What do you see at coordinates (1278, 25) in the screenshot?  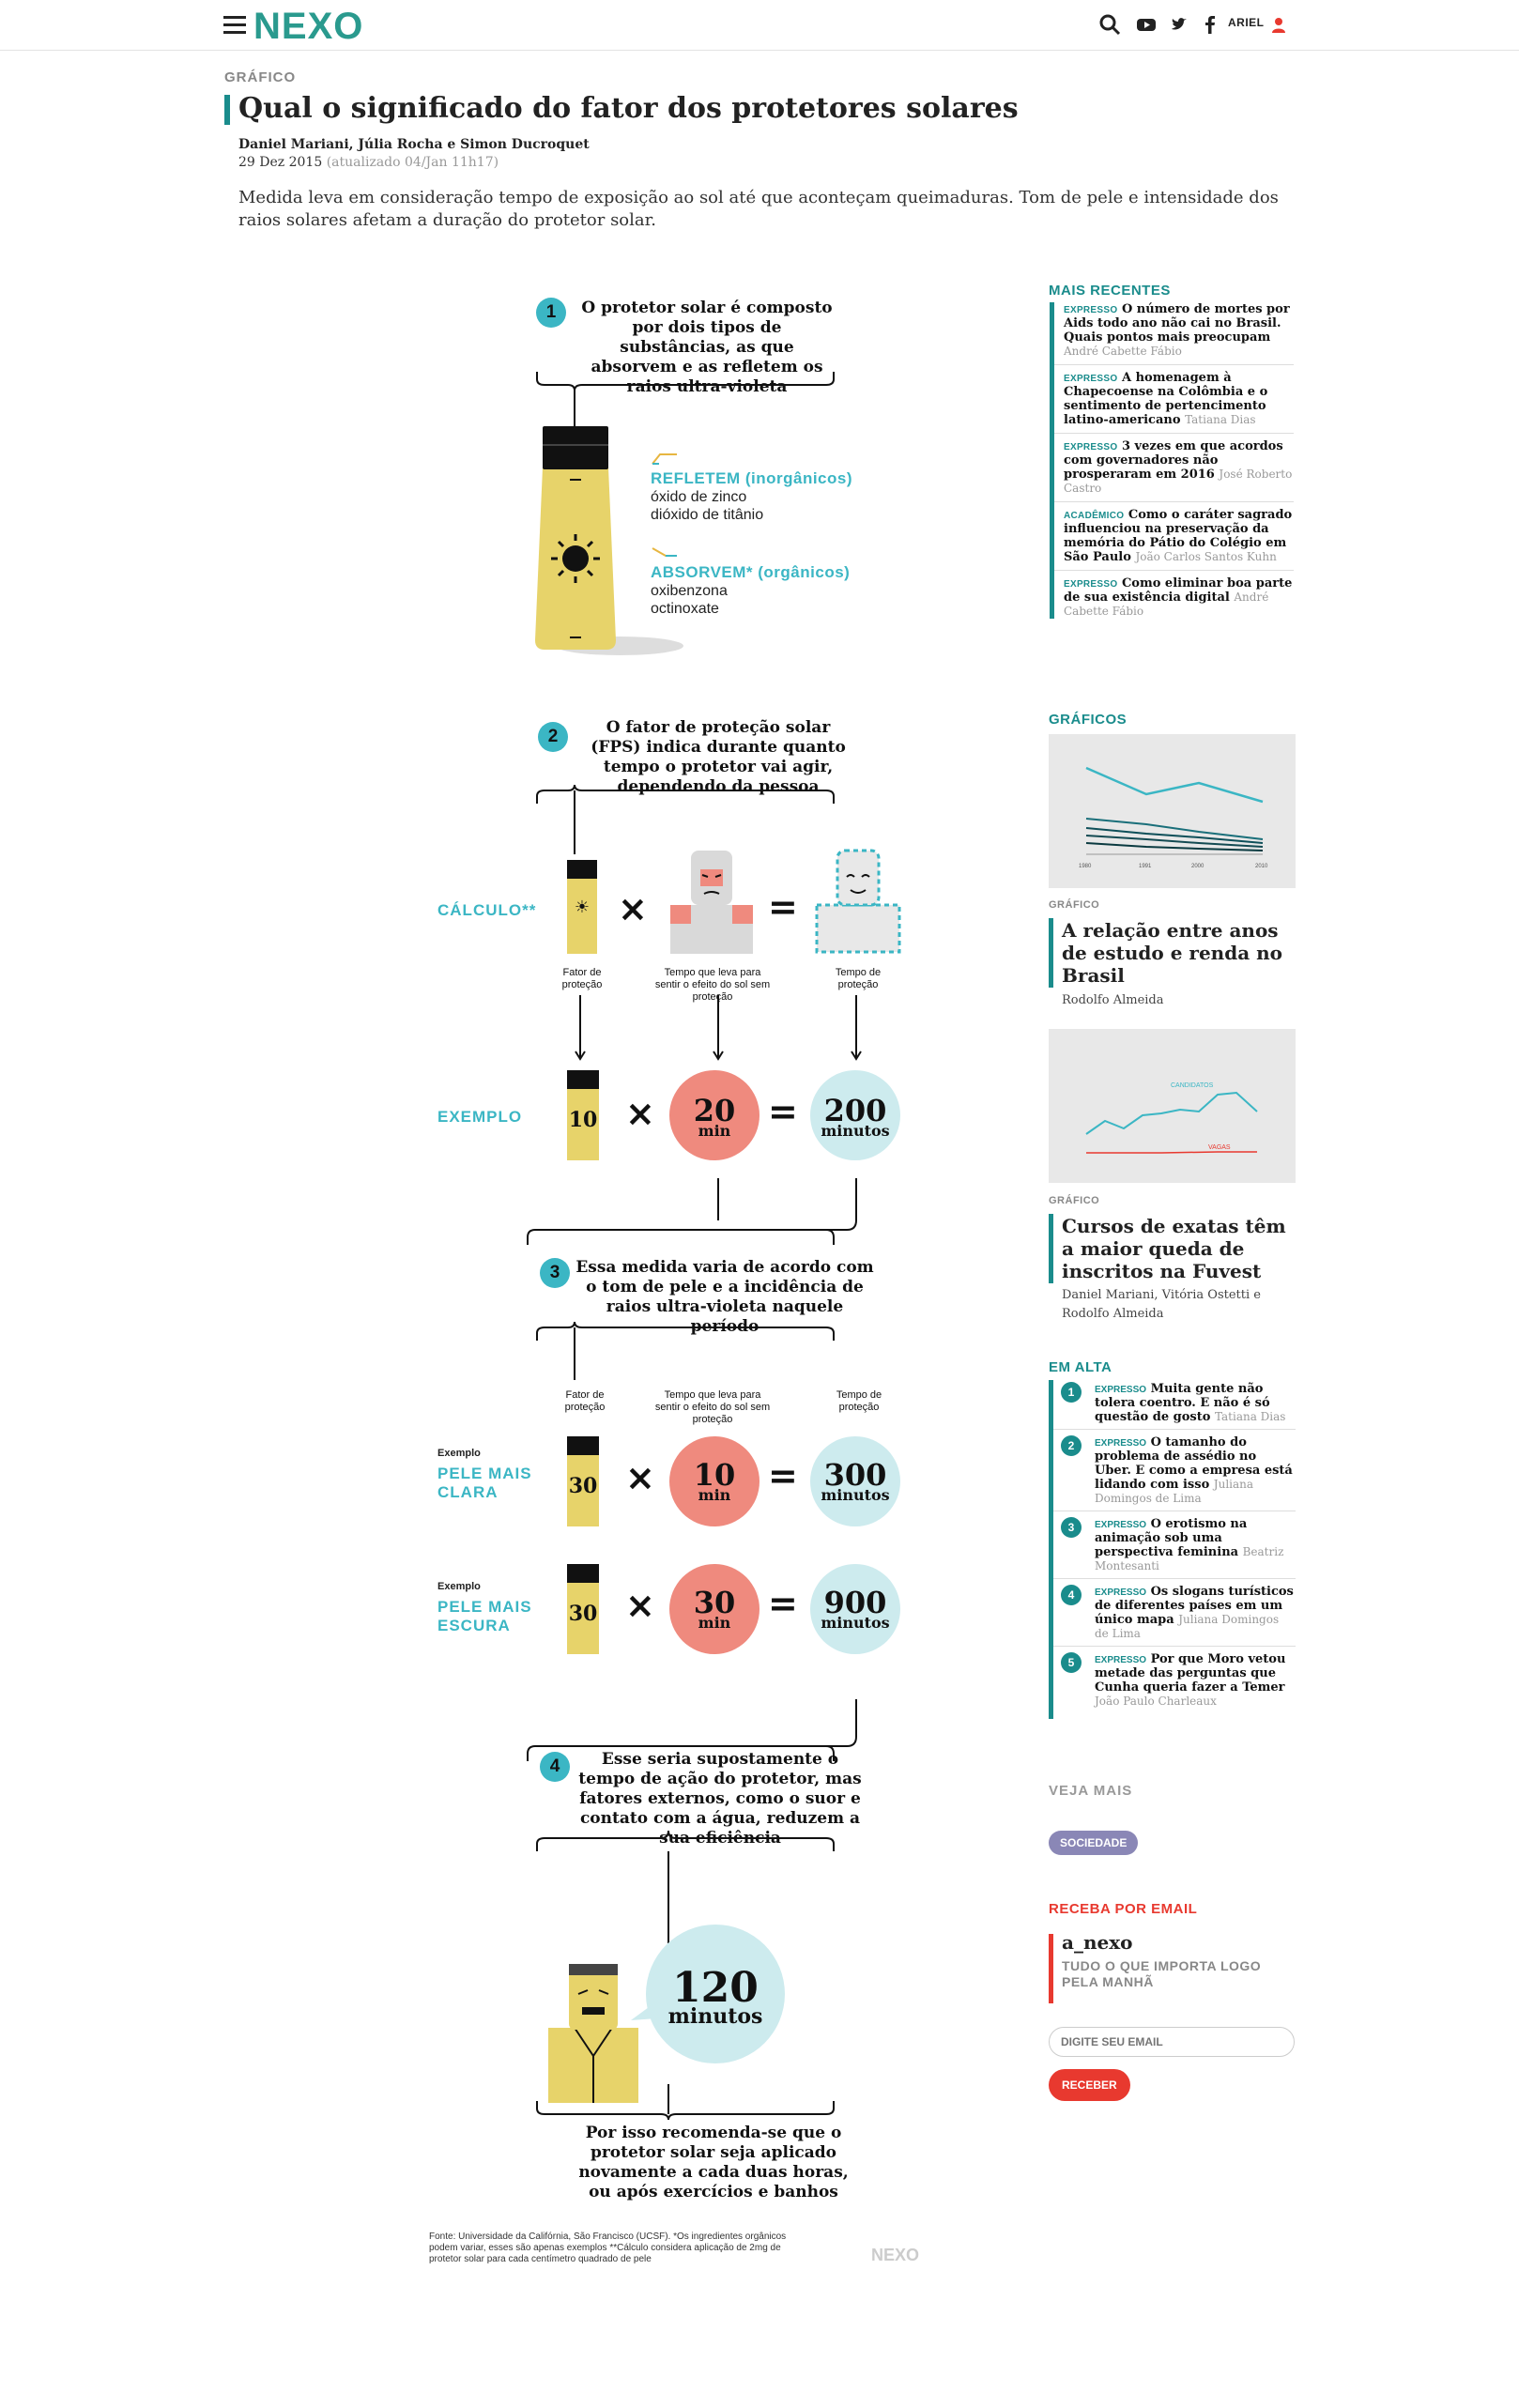 I see `user-icon` at bounding box center [1278, 25].